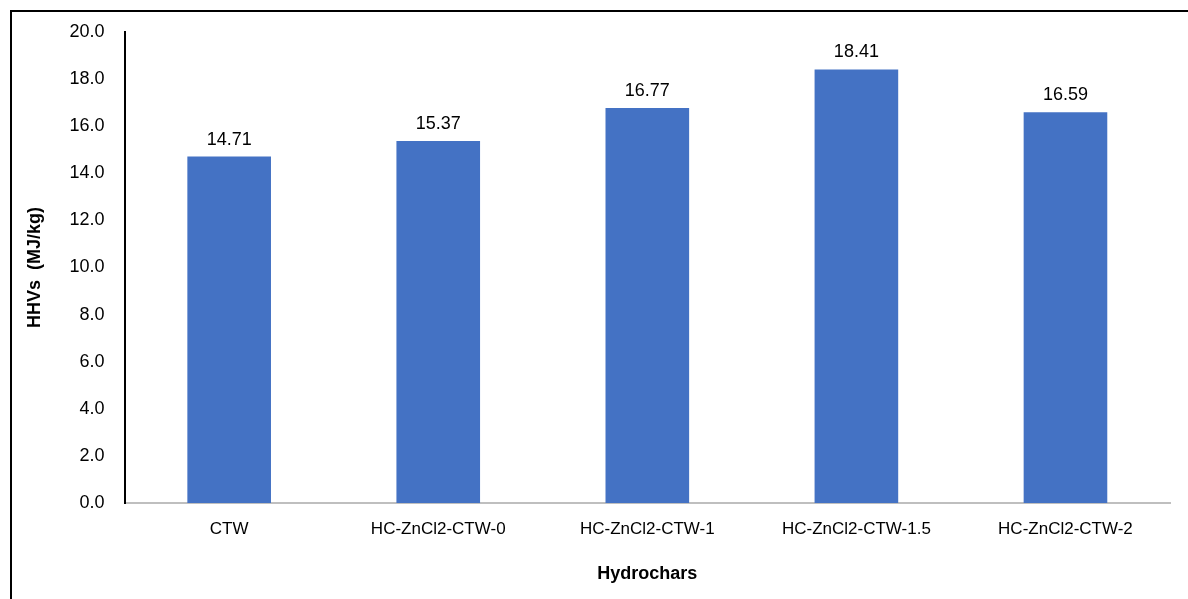  What do you see at coordinates (647, 528) in the screenshot?
I see `x-tick-label: HC-ZnCl2-CTW-1` at bounding box center [647, 528].